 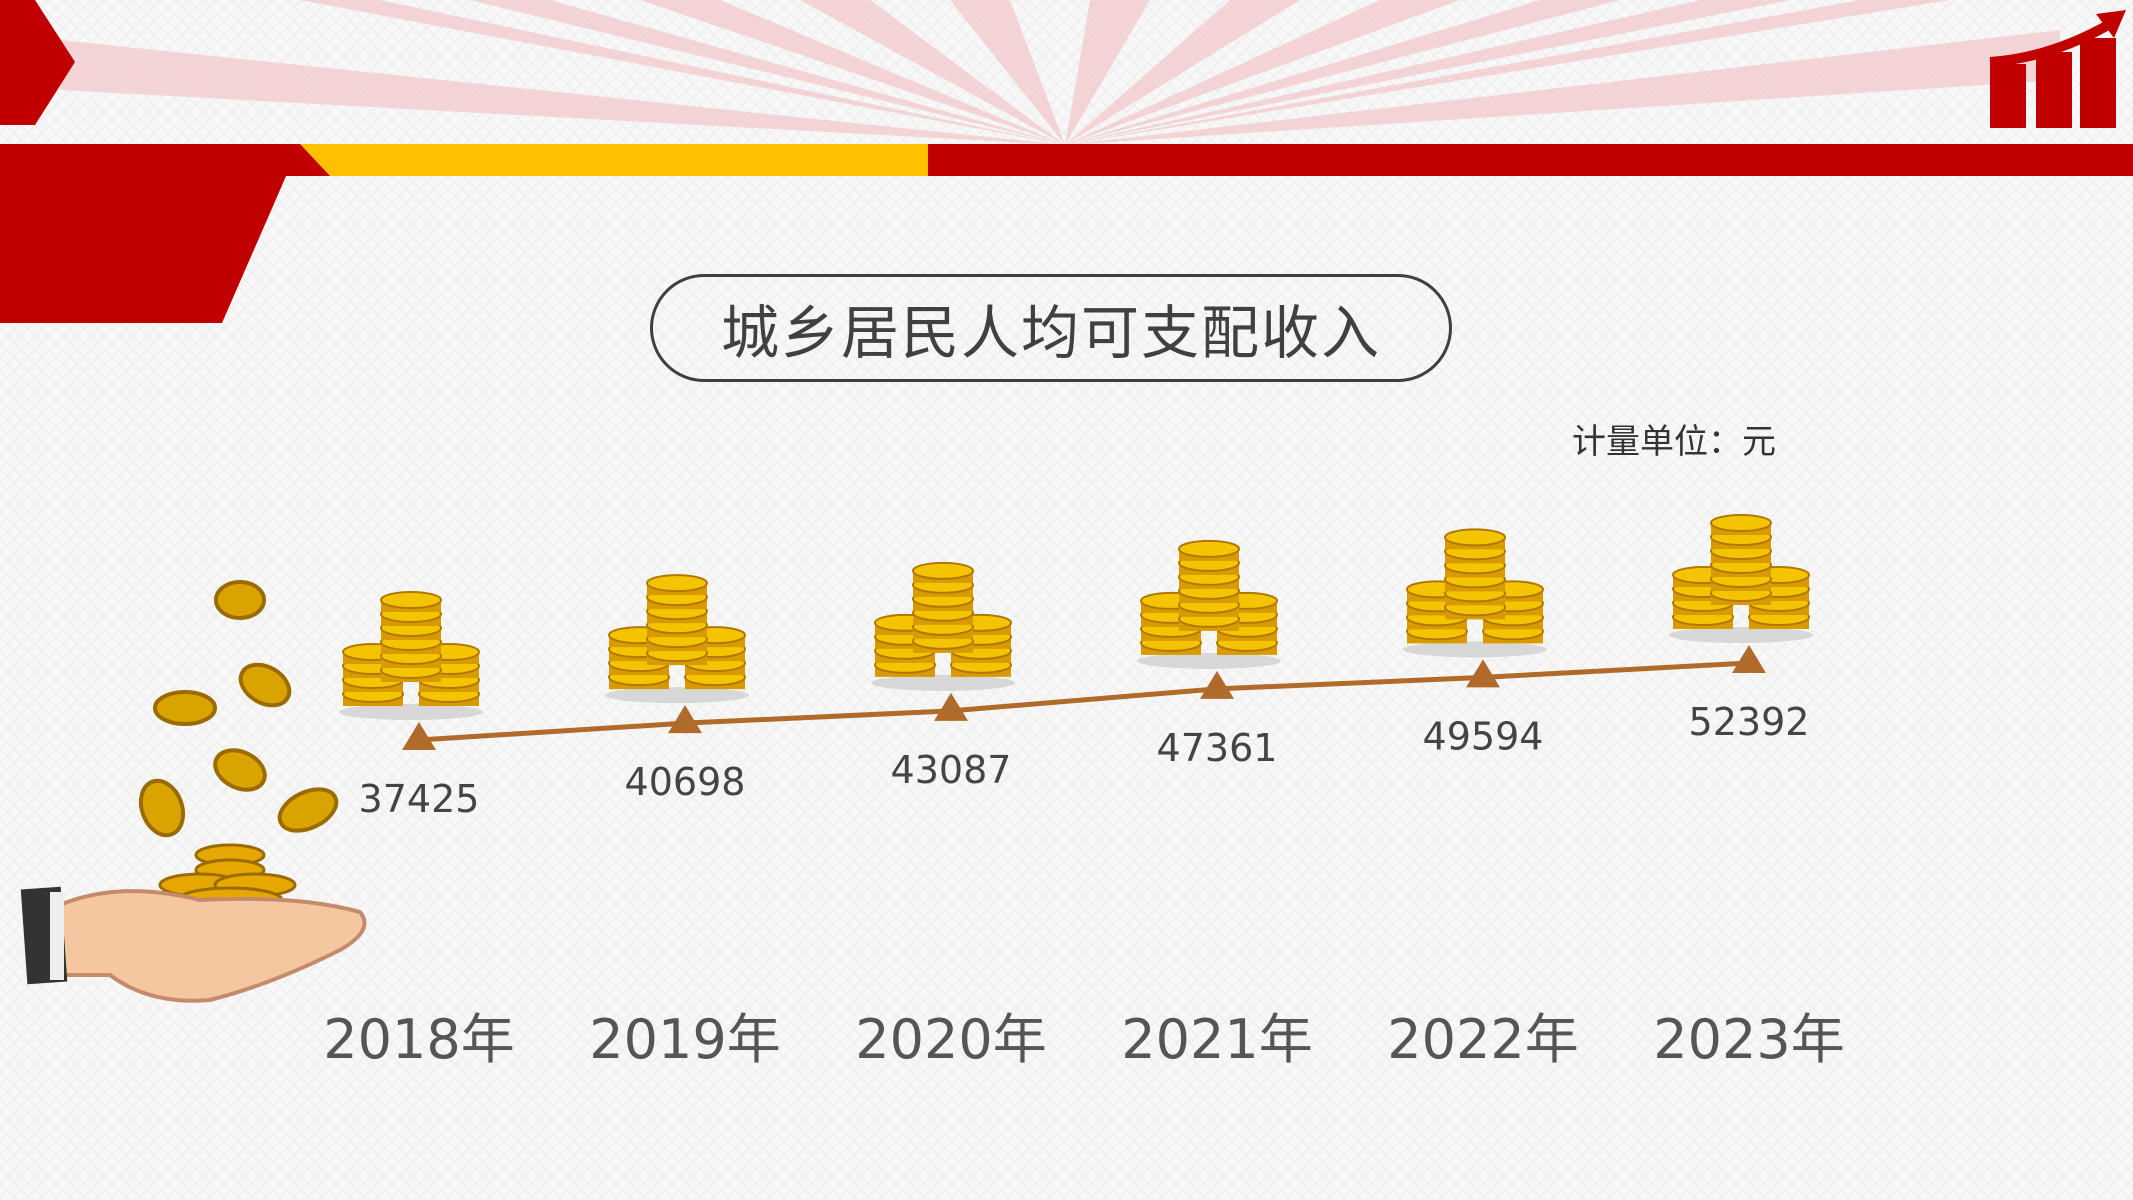 I want to click on data-label: 37425, so click(x=419, y=799).